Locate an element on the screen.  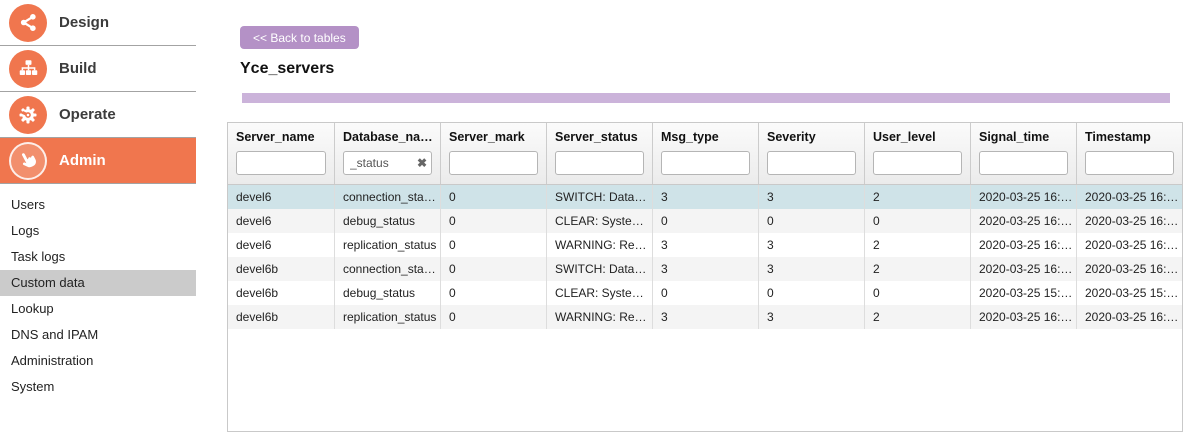
filter-input-user-level is located at coordinates (917, 163).